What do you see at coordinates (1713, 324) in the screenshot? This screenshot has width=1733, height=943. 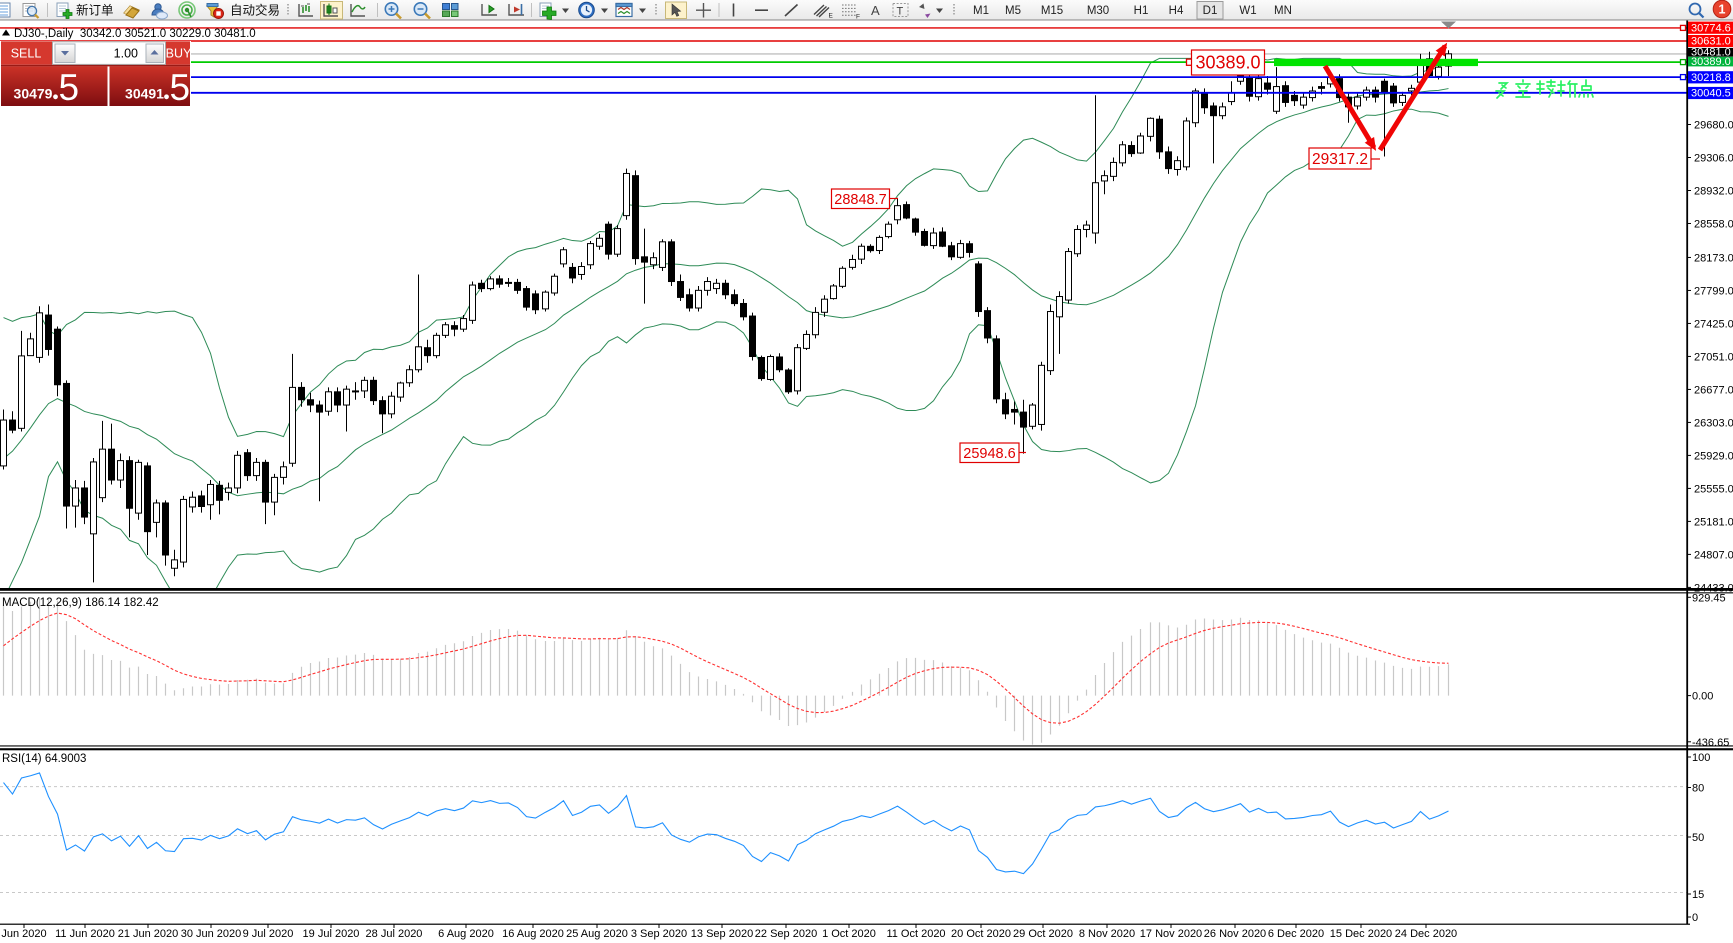 I see `svg-text: 27425.0` at bounding box center [1713, 324].